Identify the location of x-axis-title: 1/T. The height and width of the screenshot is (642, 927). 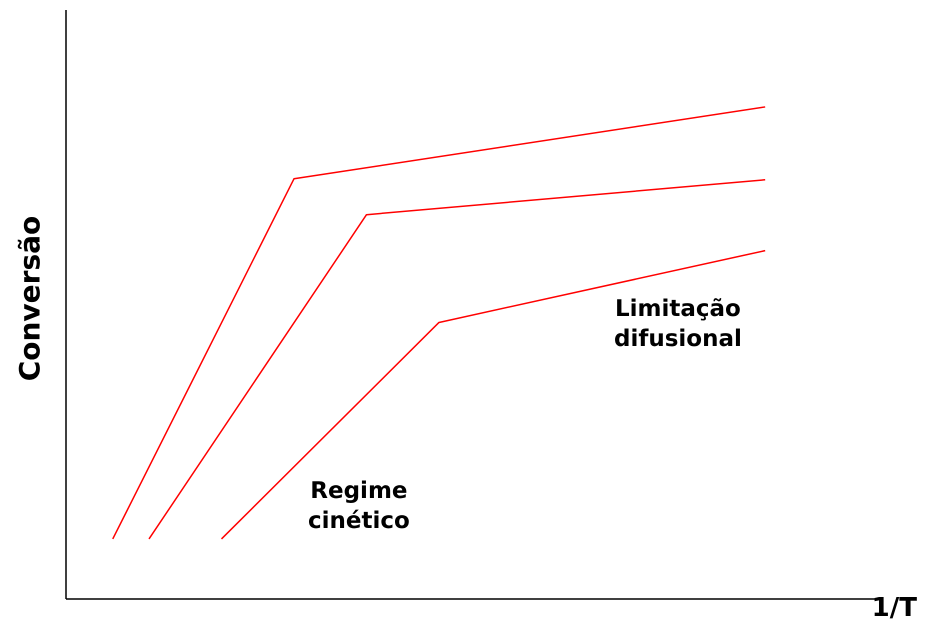
(894, 608).